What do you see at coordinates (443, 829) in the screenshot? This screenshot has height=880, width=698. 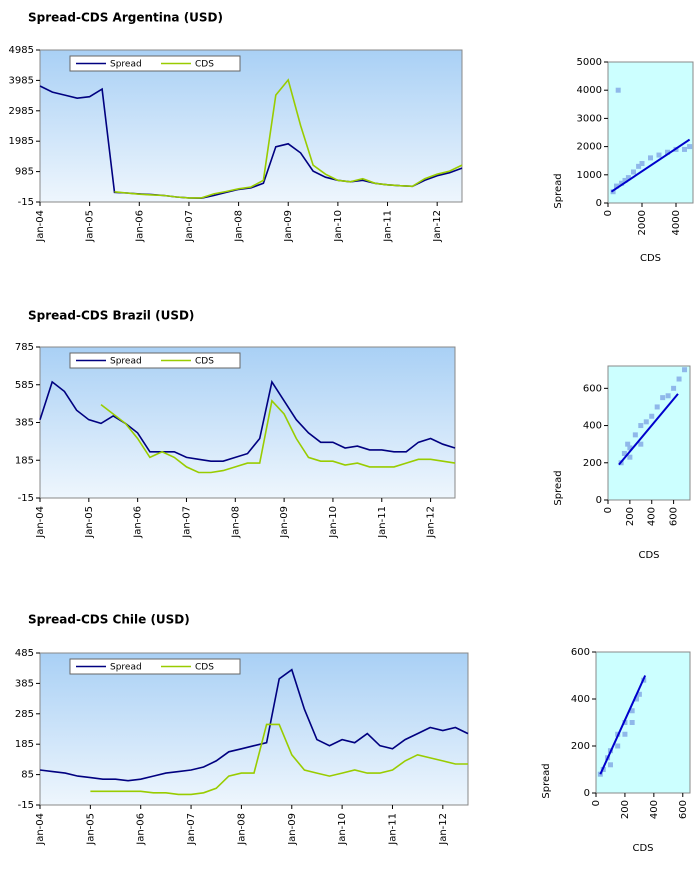 I see `x-tick-label: Jan-12` at bounding box center [443, 829].